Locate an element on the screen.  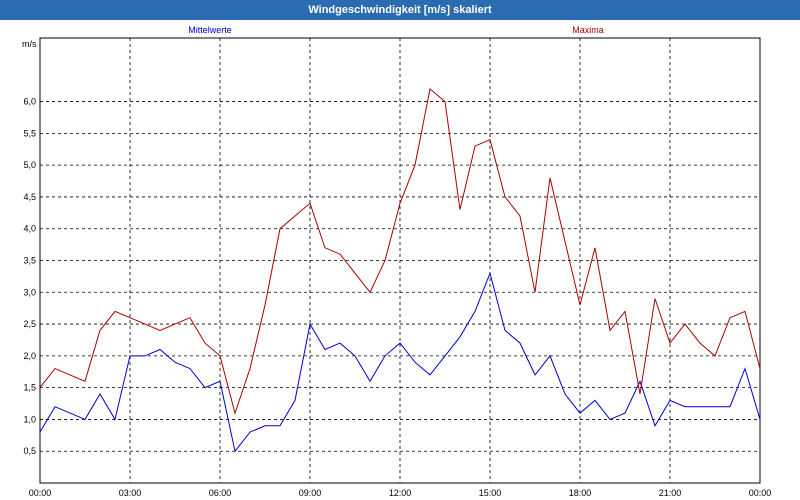
legend-maxima: Maxima is located at coordinates (588, 30).